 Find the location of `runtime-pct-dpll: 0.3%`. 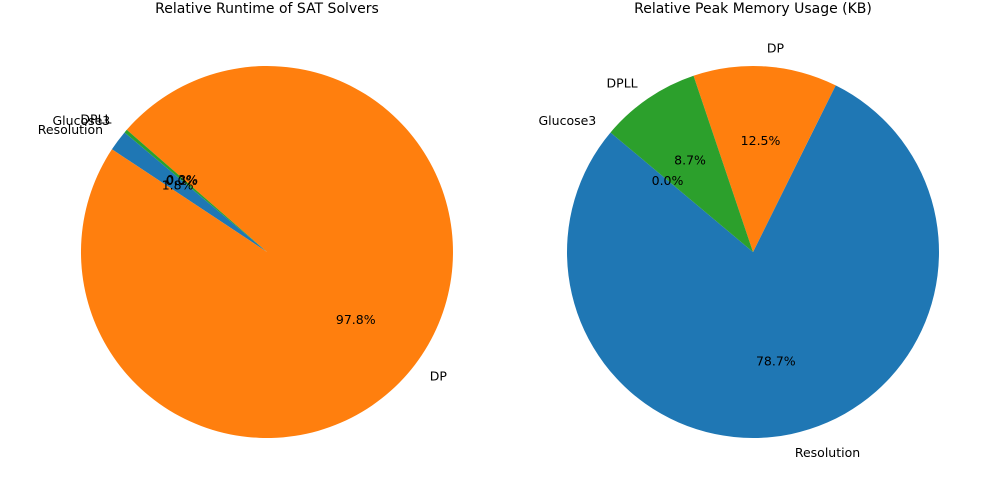

runtime-pct-dpll: 0.3% is located at coordinates (182, 179).